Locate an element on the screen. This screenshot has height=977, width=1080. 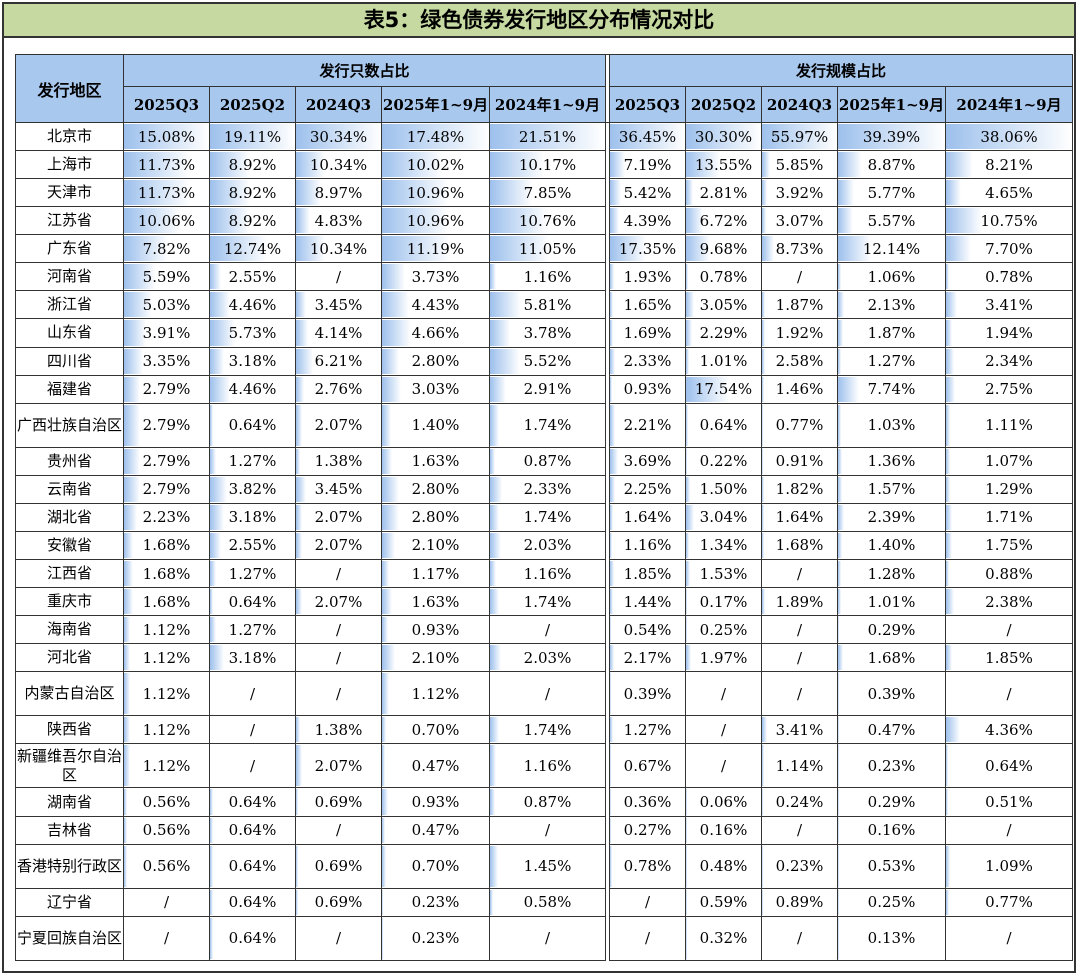
cell-value: 0.64% is located at coordinates (252, 601).